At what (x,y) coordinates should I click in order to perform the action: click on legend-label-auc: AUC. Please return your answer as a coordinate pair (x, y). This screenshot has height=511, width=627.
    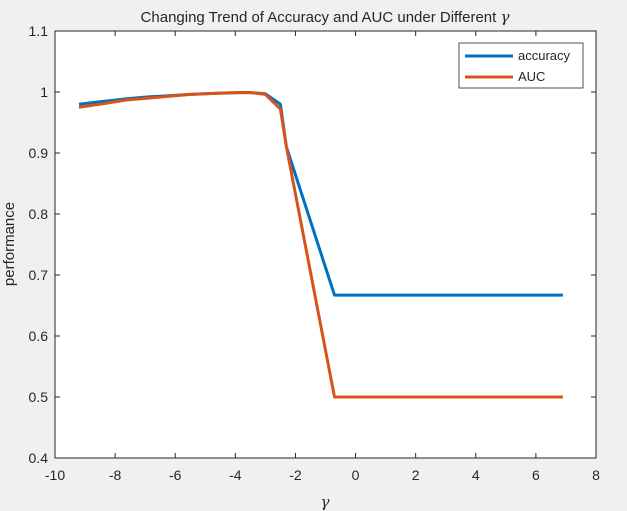
    Looking at the image, I should click on (531, 76).